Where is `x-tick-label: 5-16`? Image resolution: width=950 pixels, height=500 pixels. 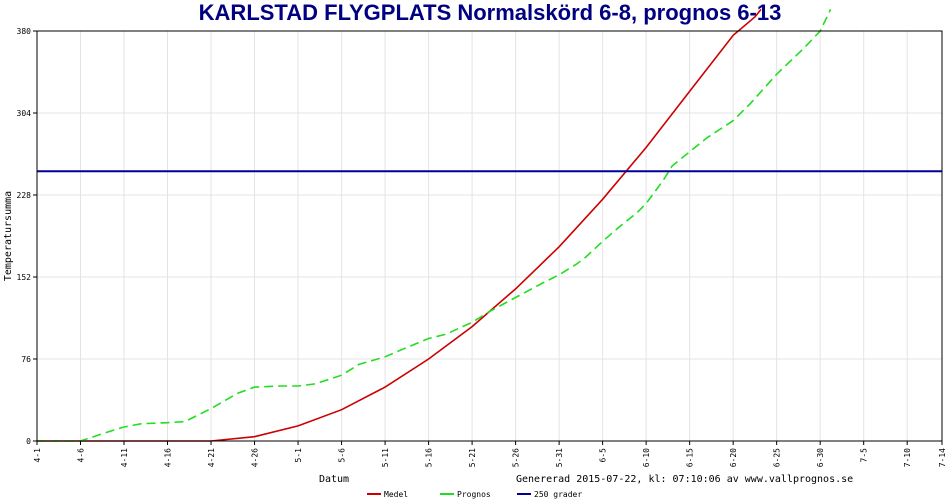
x-tick-label: 5-16 is located at coordinates (429, 457).